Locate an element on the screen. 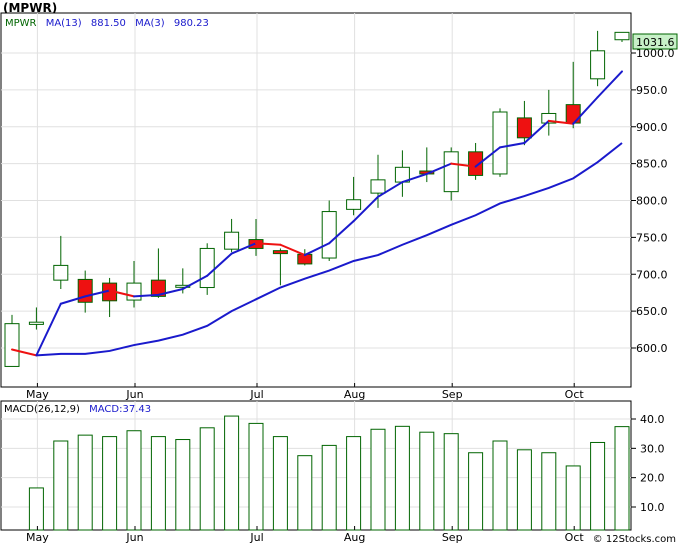 Image resolution: width=680 pixels, height=546 pixels. x-tick-label: Aug is located at coordinates (354, 394).